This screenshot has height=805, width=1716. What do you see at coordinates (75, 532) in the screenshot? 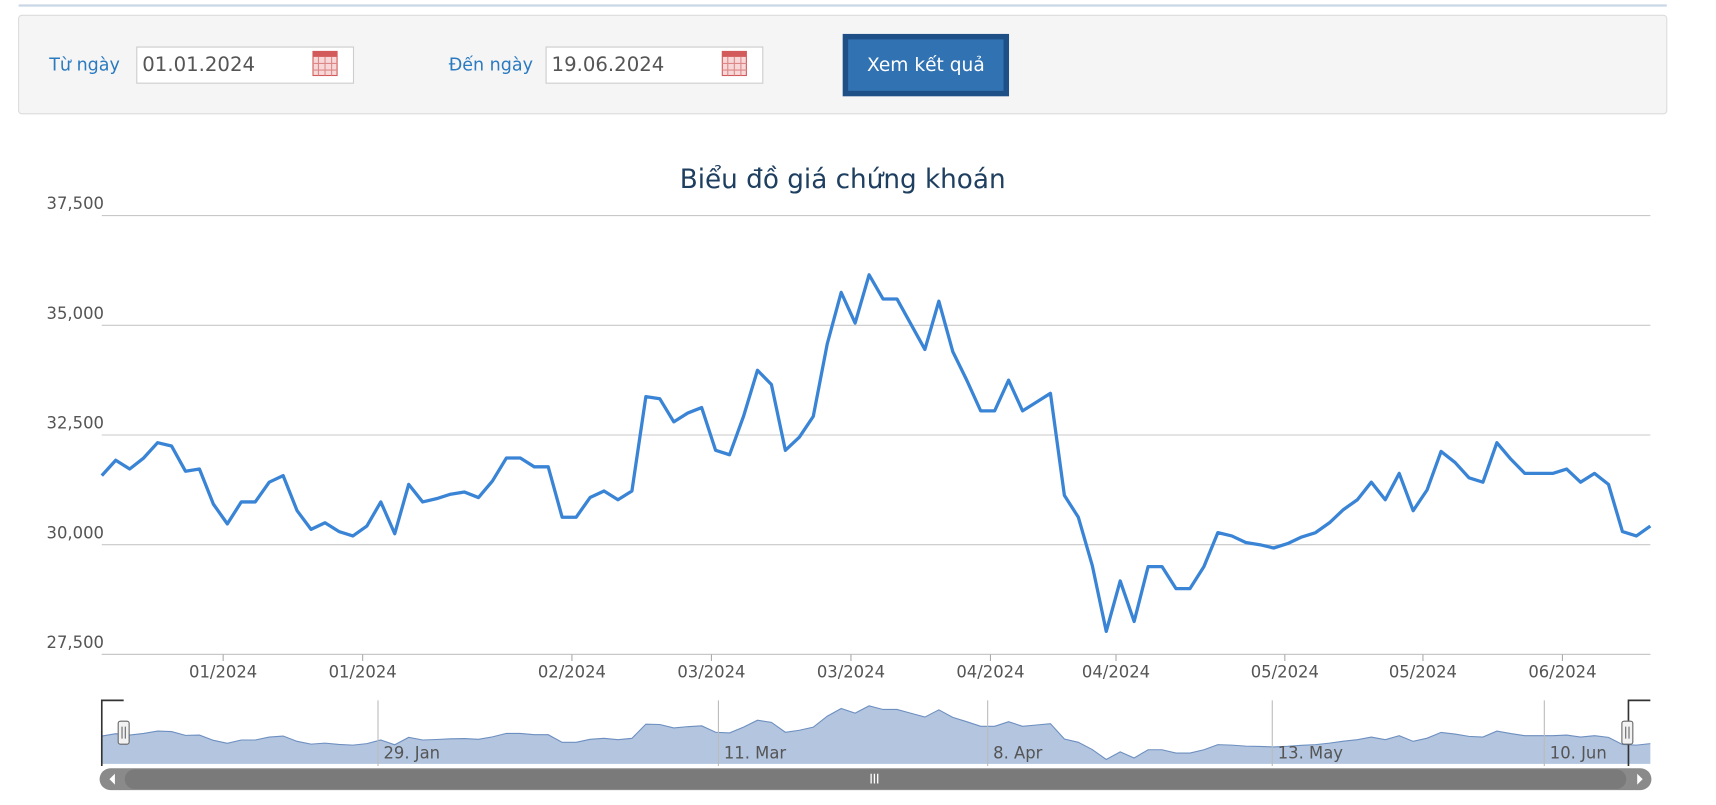
I see `y-tick-label: 30,000` at bounding box center [75, 532].